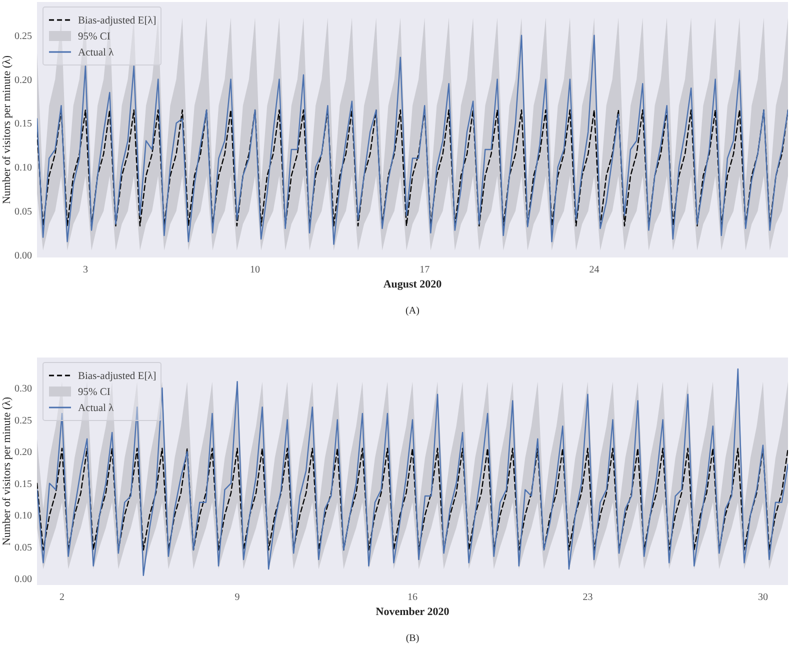 This screenshot has height=655, width=790. Describe the element at coordinates (23, 389) in the screenshot. I see `y-tick-label: 0.30` at that location.